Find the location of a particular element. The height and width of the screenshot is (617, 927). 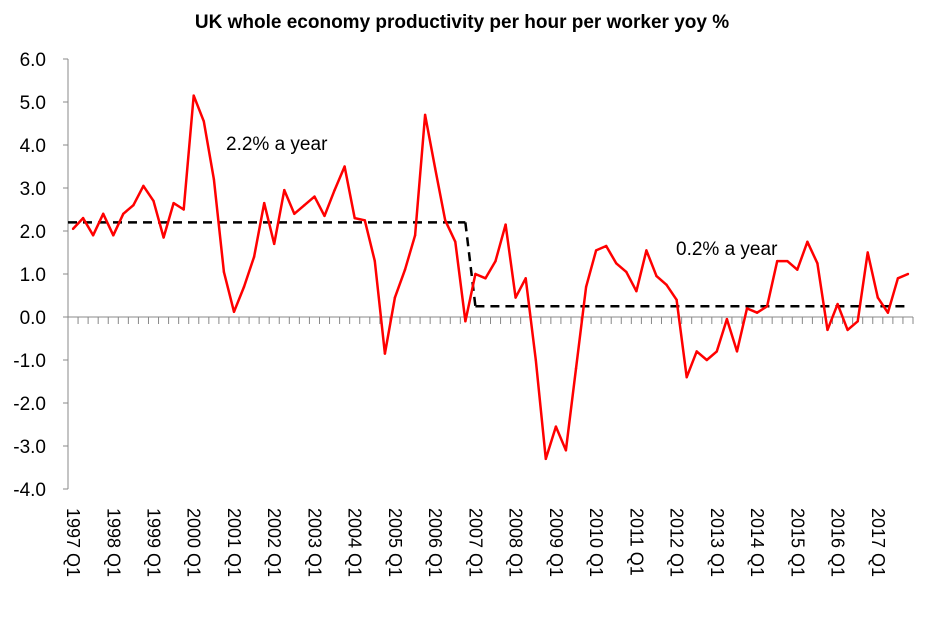

x-tick-label: 2011 Q1 is located at coordinates (636, 542).